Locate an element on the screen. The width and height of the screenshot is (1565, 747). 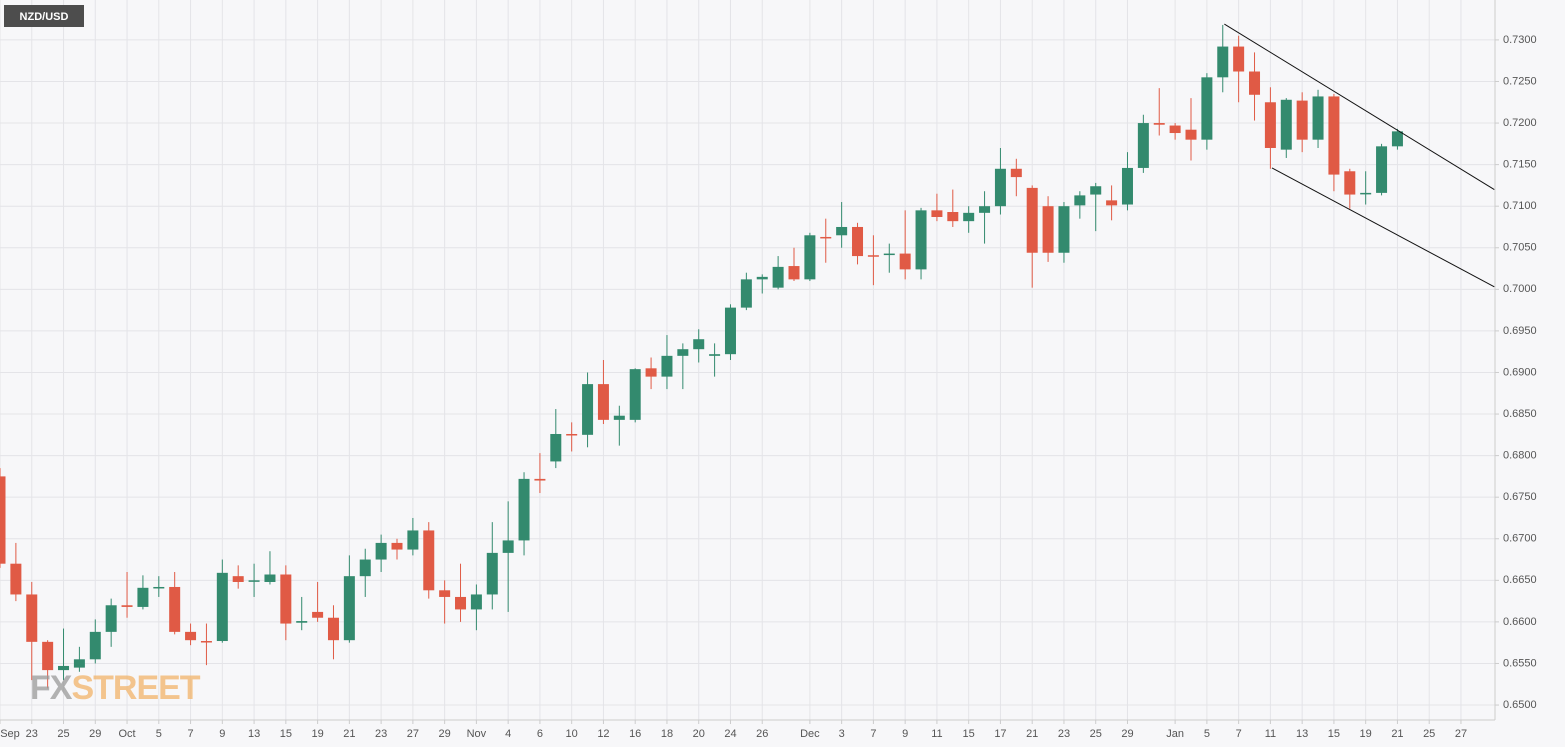
x-tick-label: 4 is located at coordinates (508, 734).